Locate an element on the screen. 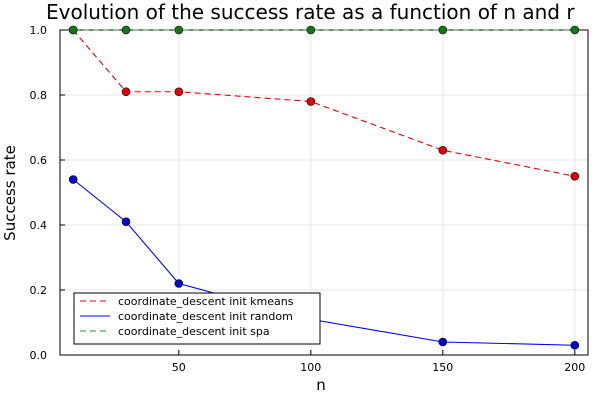 The height and width of the screenshot is (400, 600). x-tick-label: 150 is located at coordinates (442, 367).